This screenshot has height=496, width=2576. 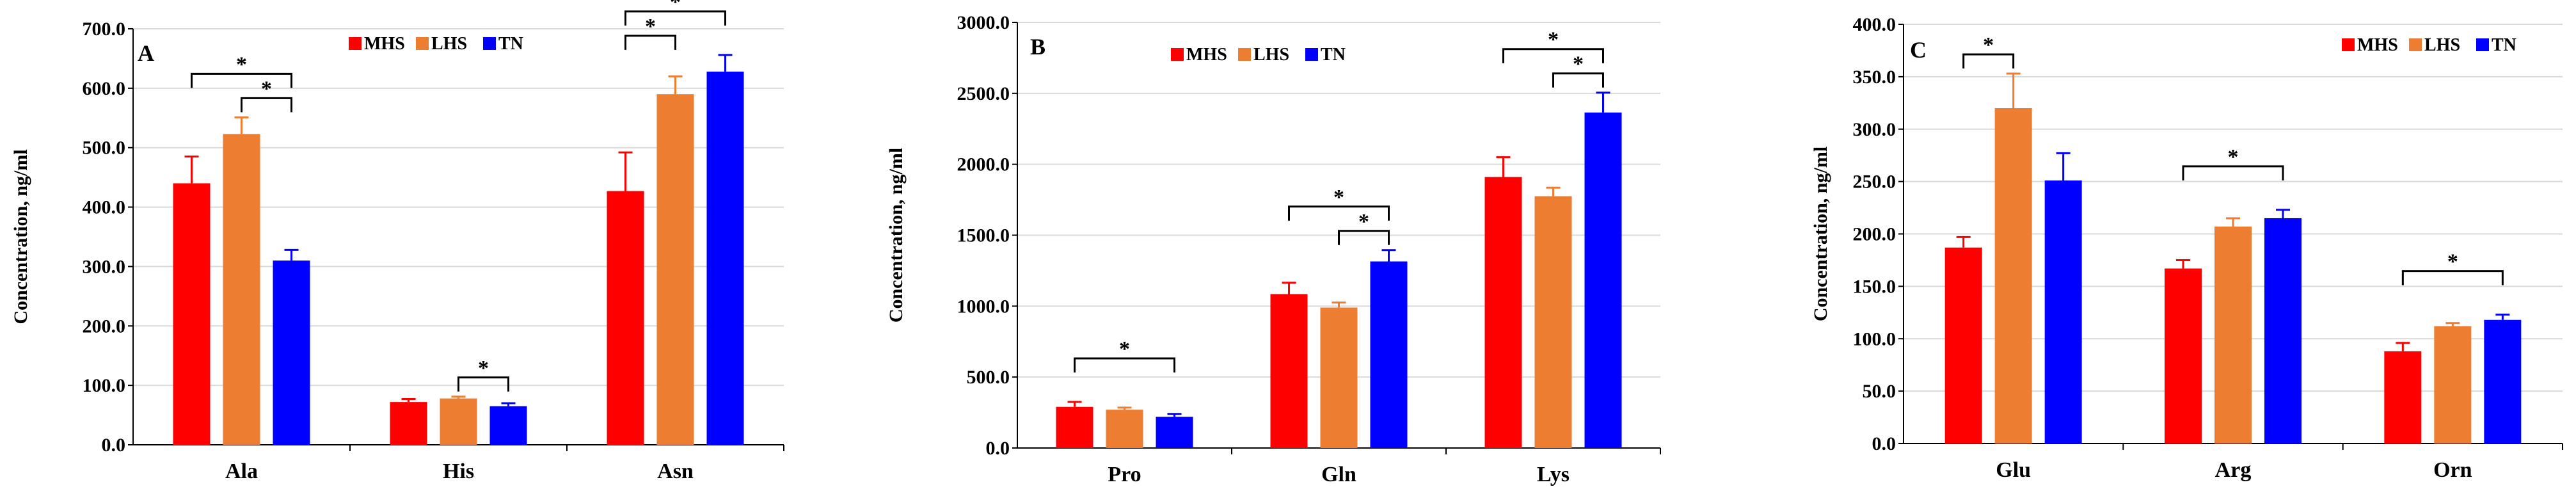 What do you see at coordinates (1339, 377) in the screenshot?
I see `bar-LHS-Gln` at bounding box center [1339, 377].